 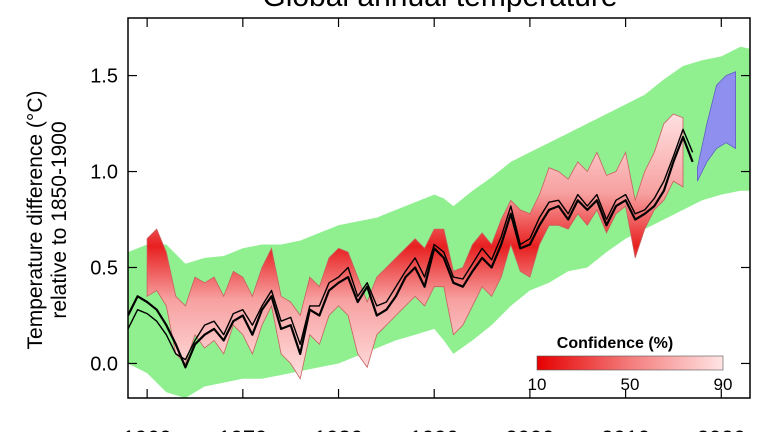 What do you see at coordinates (104, 173) in the screenshot?
I see `y-tick-label: 1.0` at bounding box center [104, 173].